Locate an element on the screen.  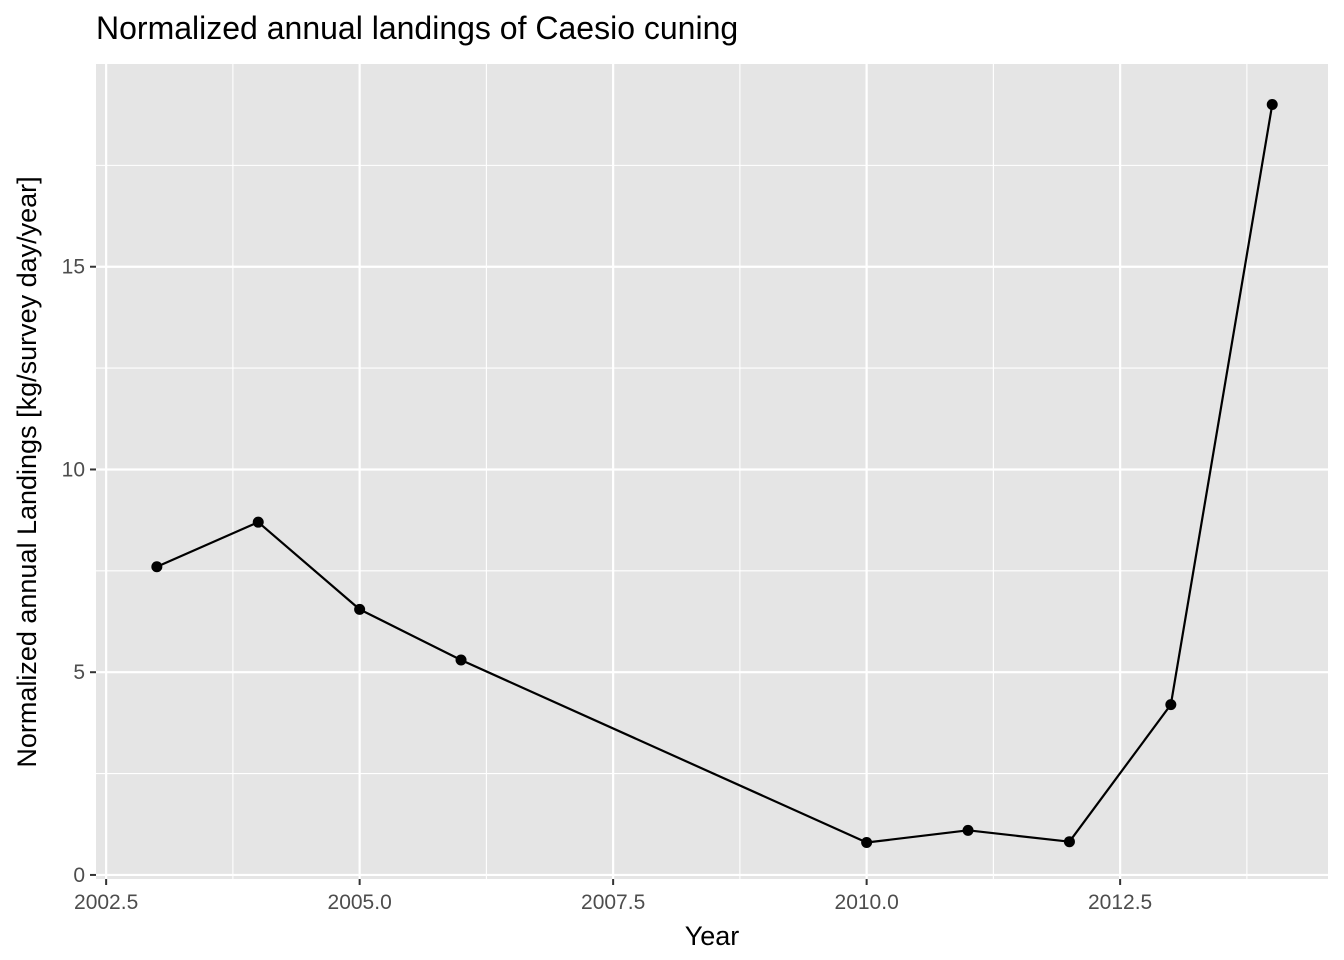
x-tick-label-2: 2007.5 is located at coordinates (613, 902).